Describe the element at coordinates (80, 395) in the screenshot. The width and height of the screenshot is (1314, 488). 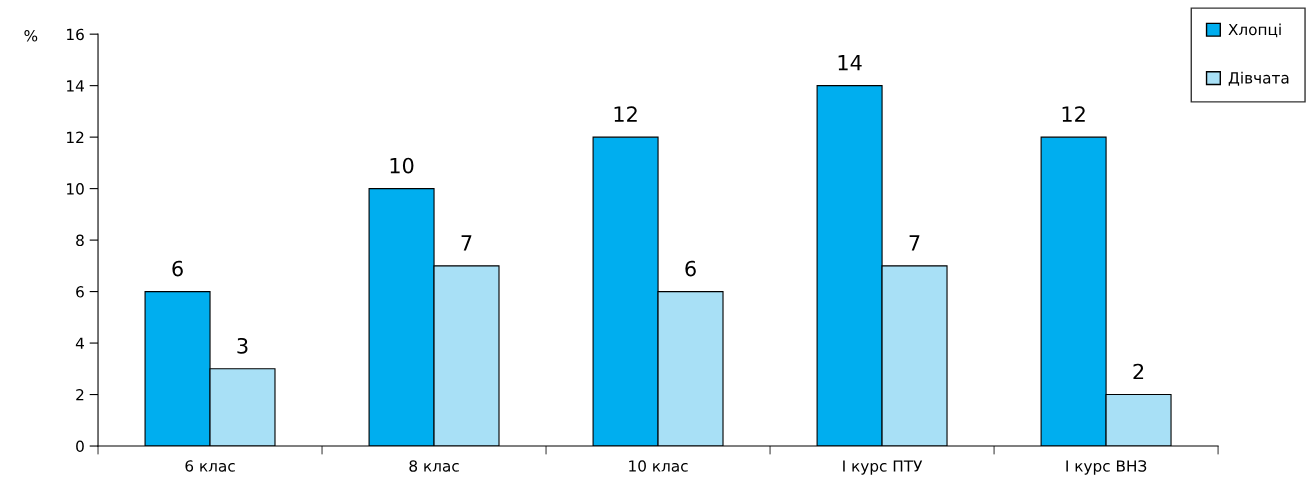
I see `y-tick-label: 2` at that location.